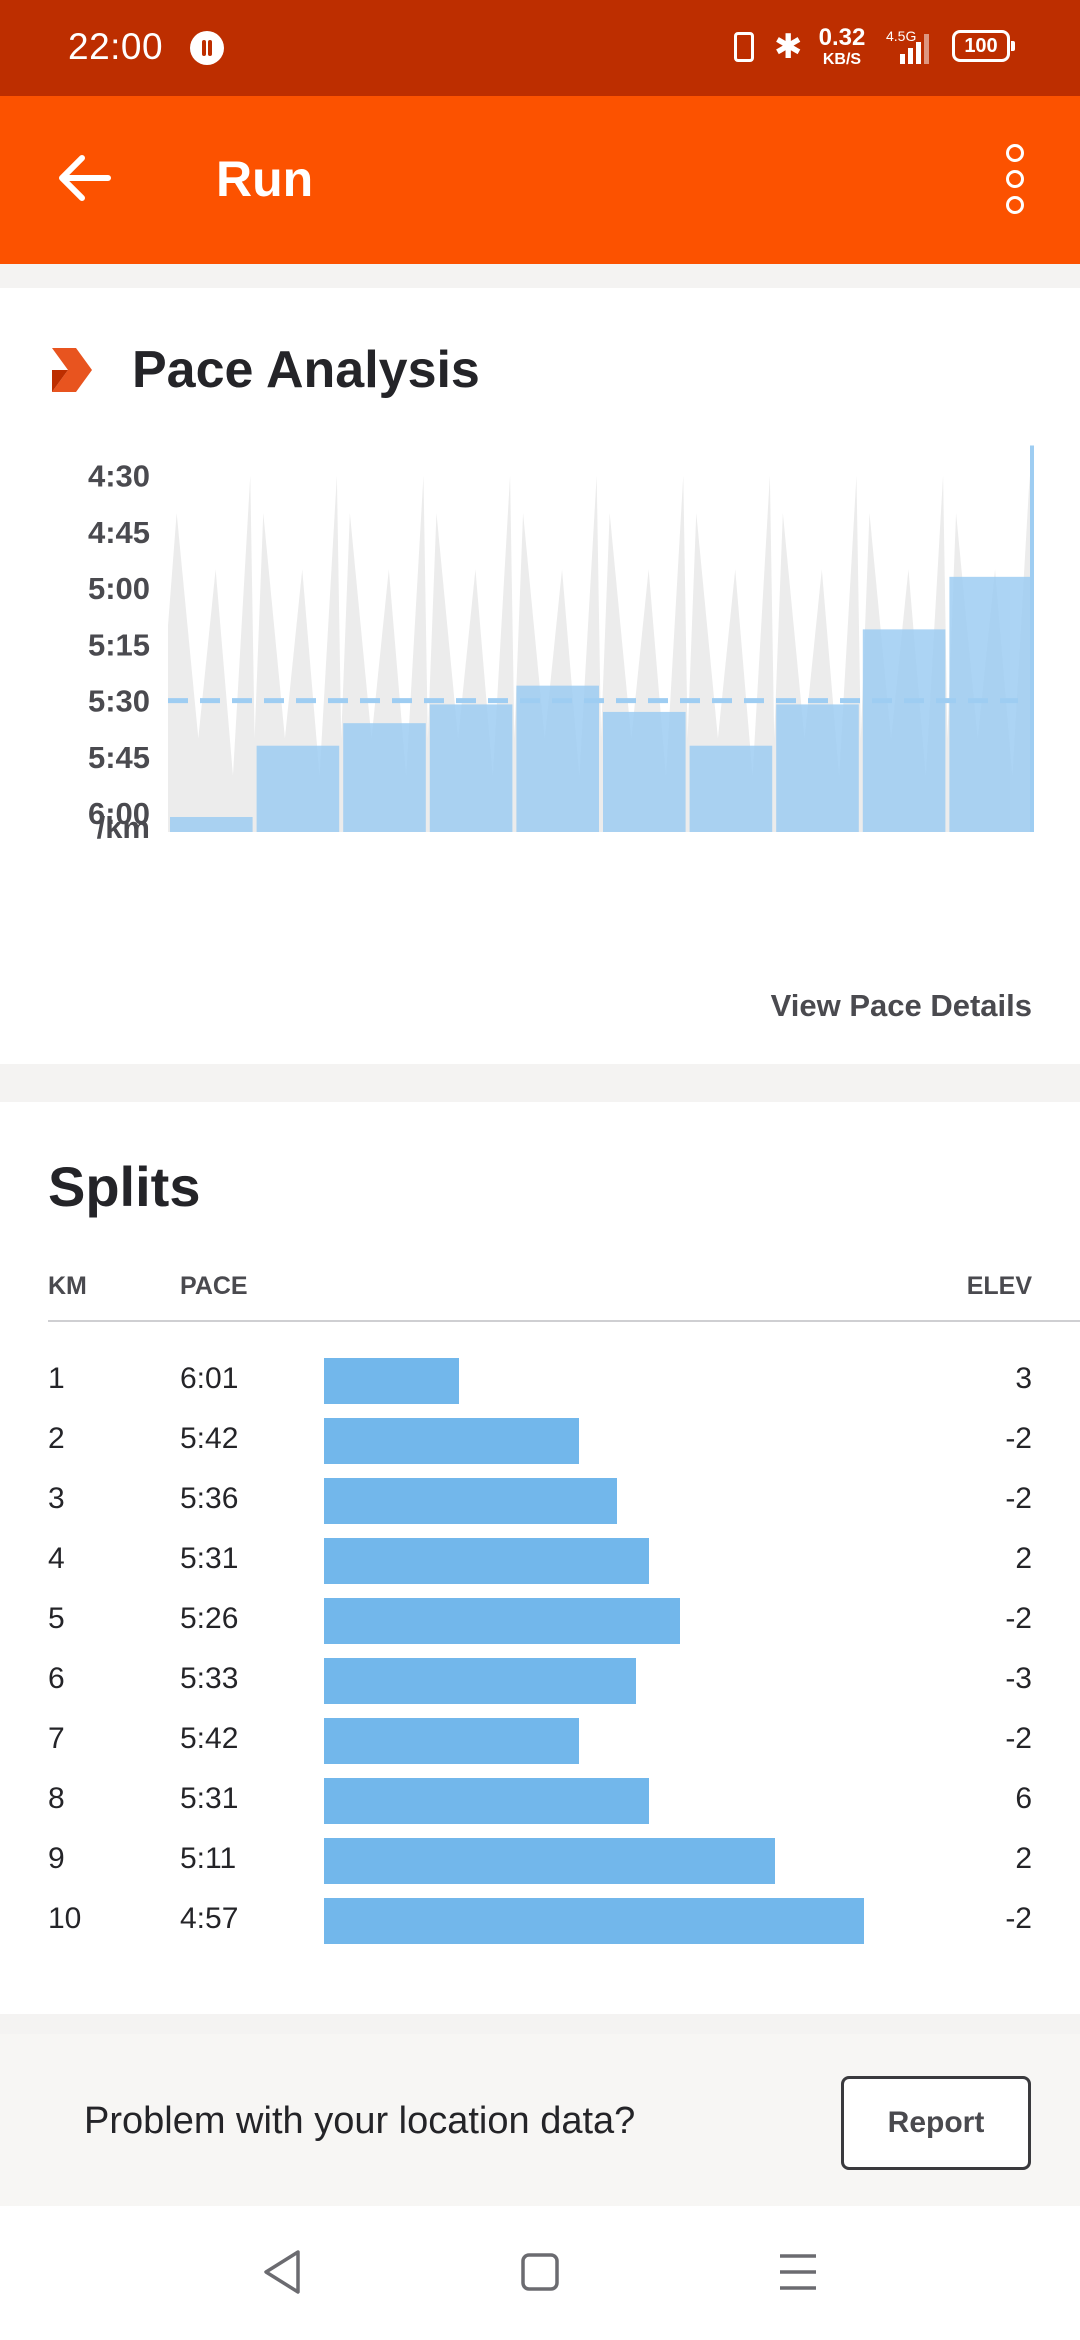 This screenshot has height=2340, width=1080. I want to click on y-tick-label: 5:30, so click(119, 701).